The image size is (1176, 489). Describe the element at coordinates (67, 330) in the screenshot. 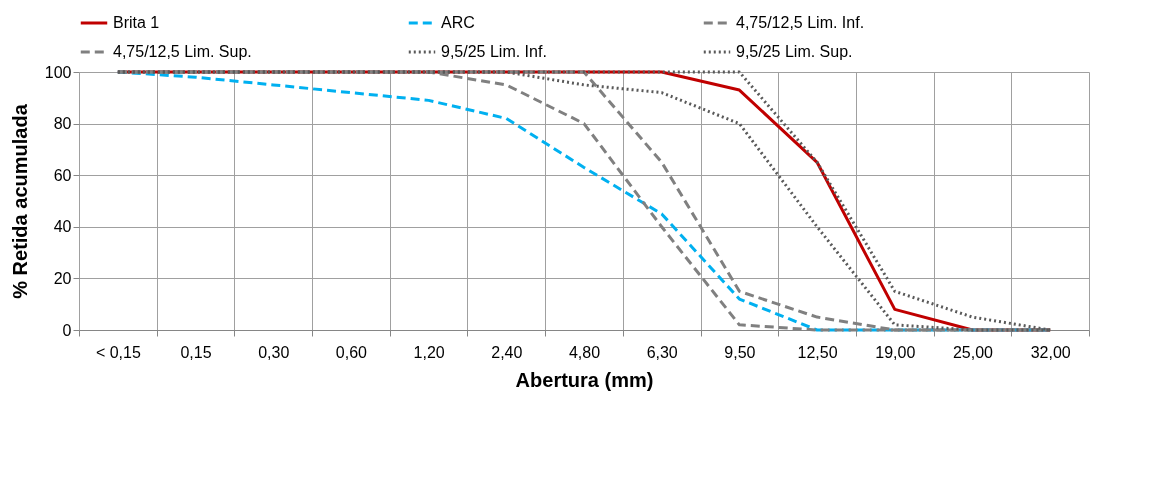

I see `y-tick-label: 0` at that location.